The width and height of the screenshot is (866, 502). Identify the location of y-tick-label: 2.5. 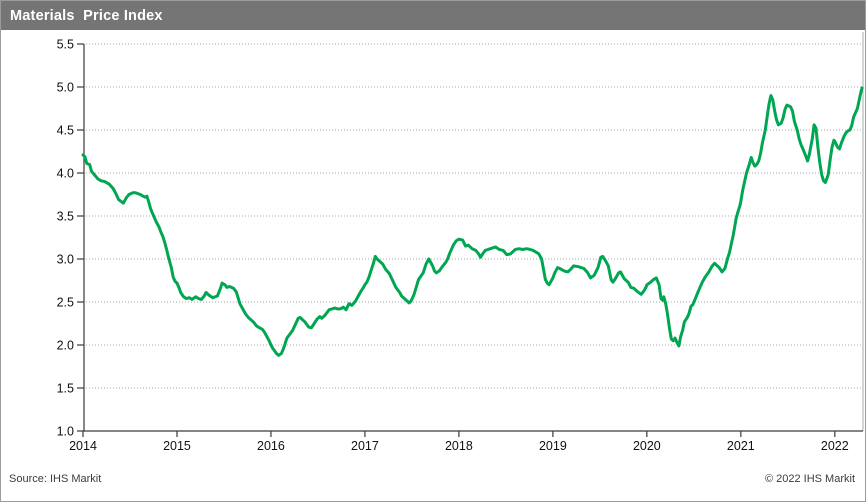
(65, 303).